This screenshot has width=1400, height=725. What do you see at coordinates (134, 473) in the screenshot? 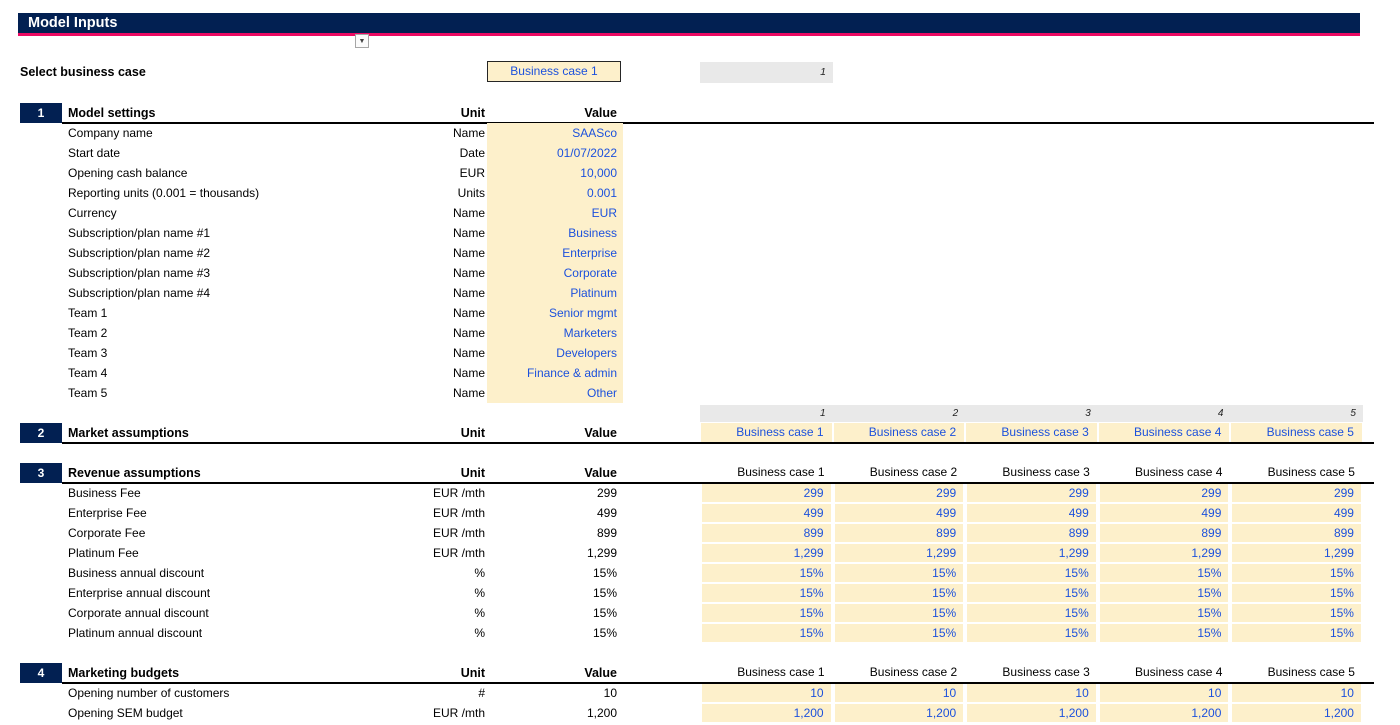
I see `section-title: Revenue assumptions` at bounding box center [134, 473].